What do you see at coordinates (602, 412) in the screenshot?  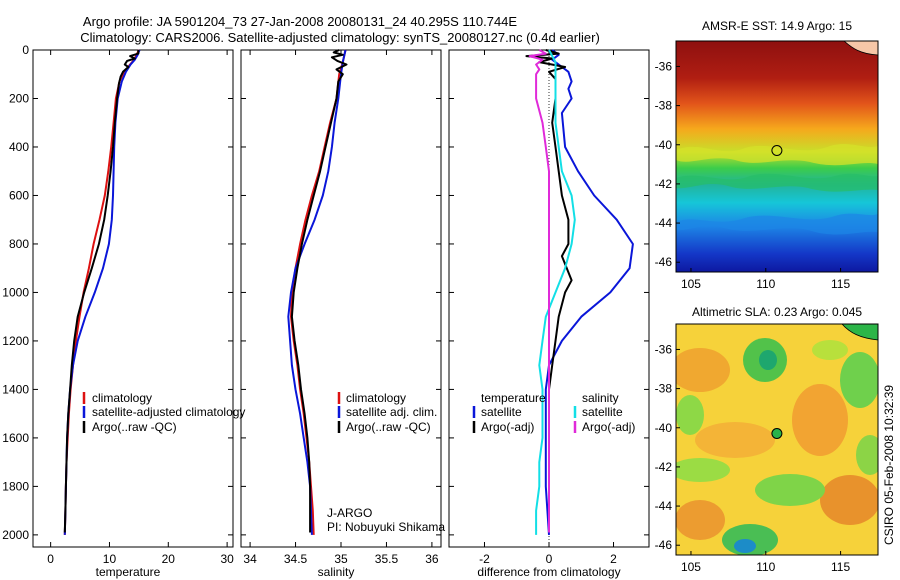 I see `legend-label-sal-satellite: satellite` at bounding box center [602, 412].